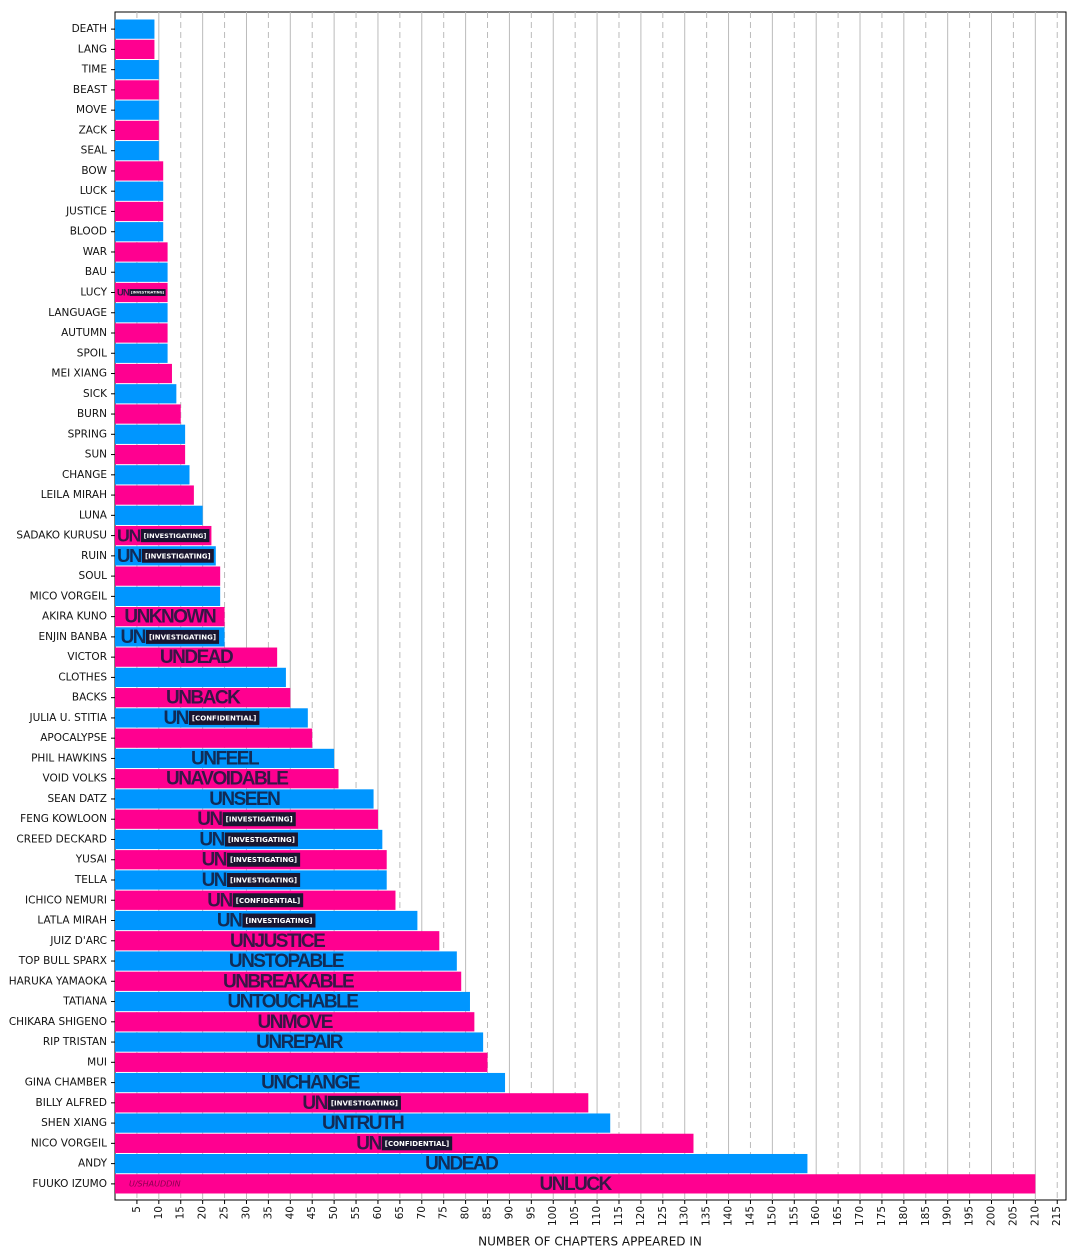 This screenshot has width=1080, height=1260. I want to click on y-tick-label: DEATH, so click(89, 29).